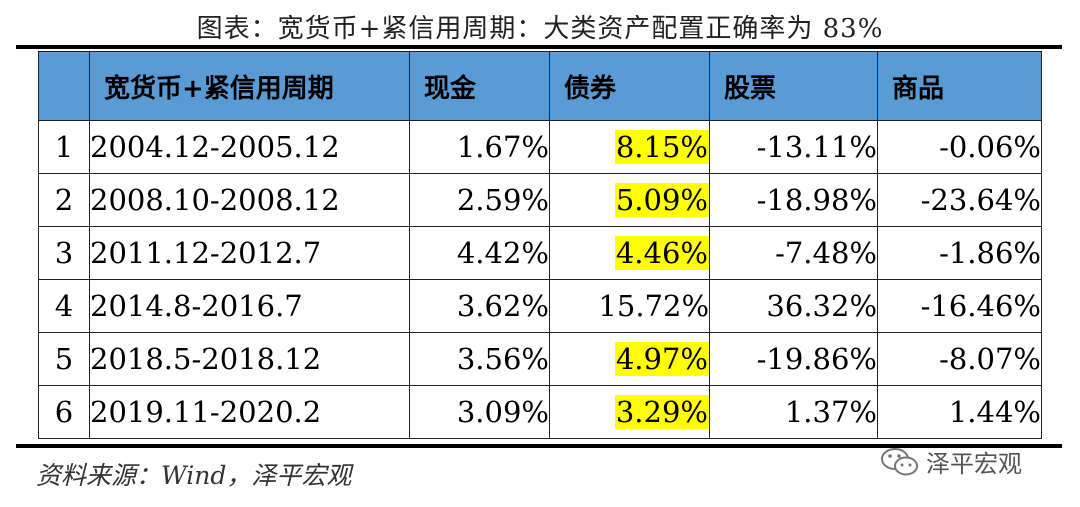  I want to click on row-index: 5, so click(64, 359).